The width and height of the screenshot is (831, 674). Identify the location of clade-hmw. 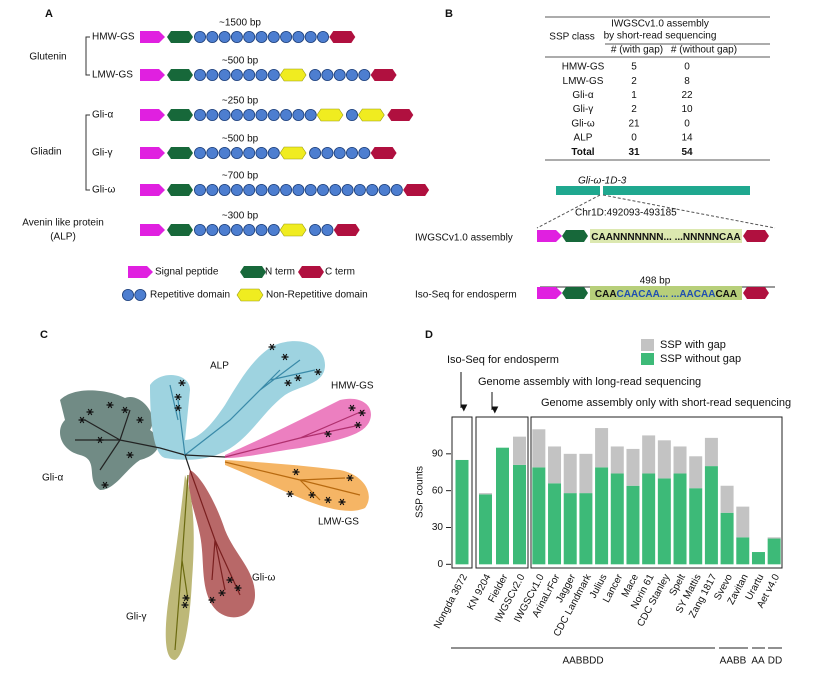
(298, 428).